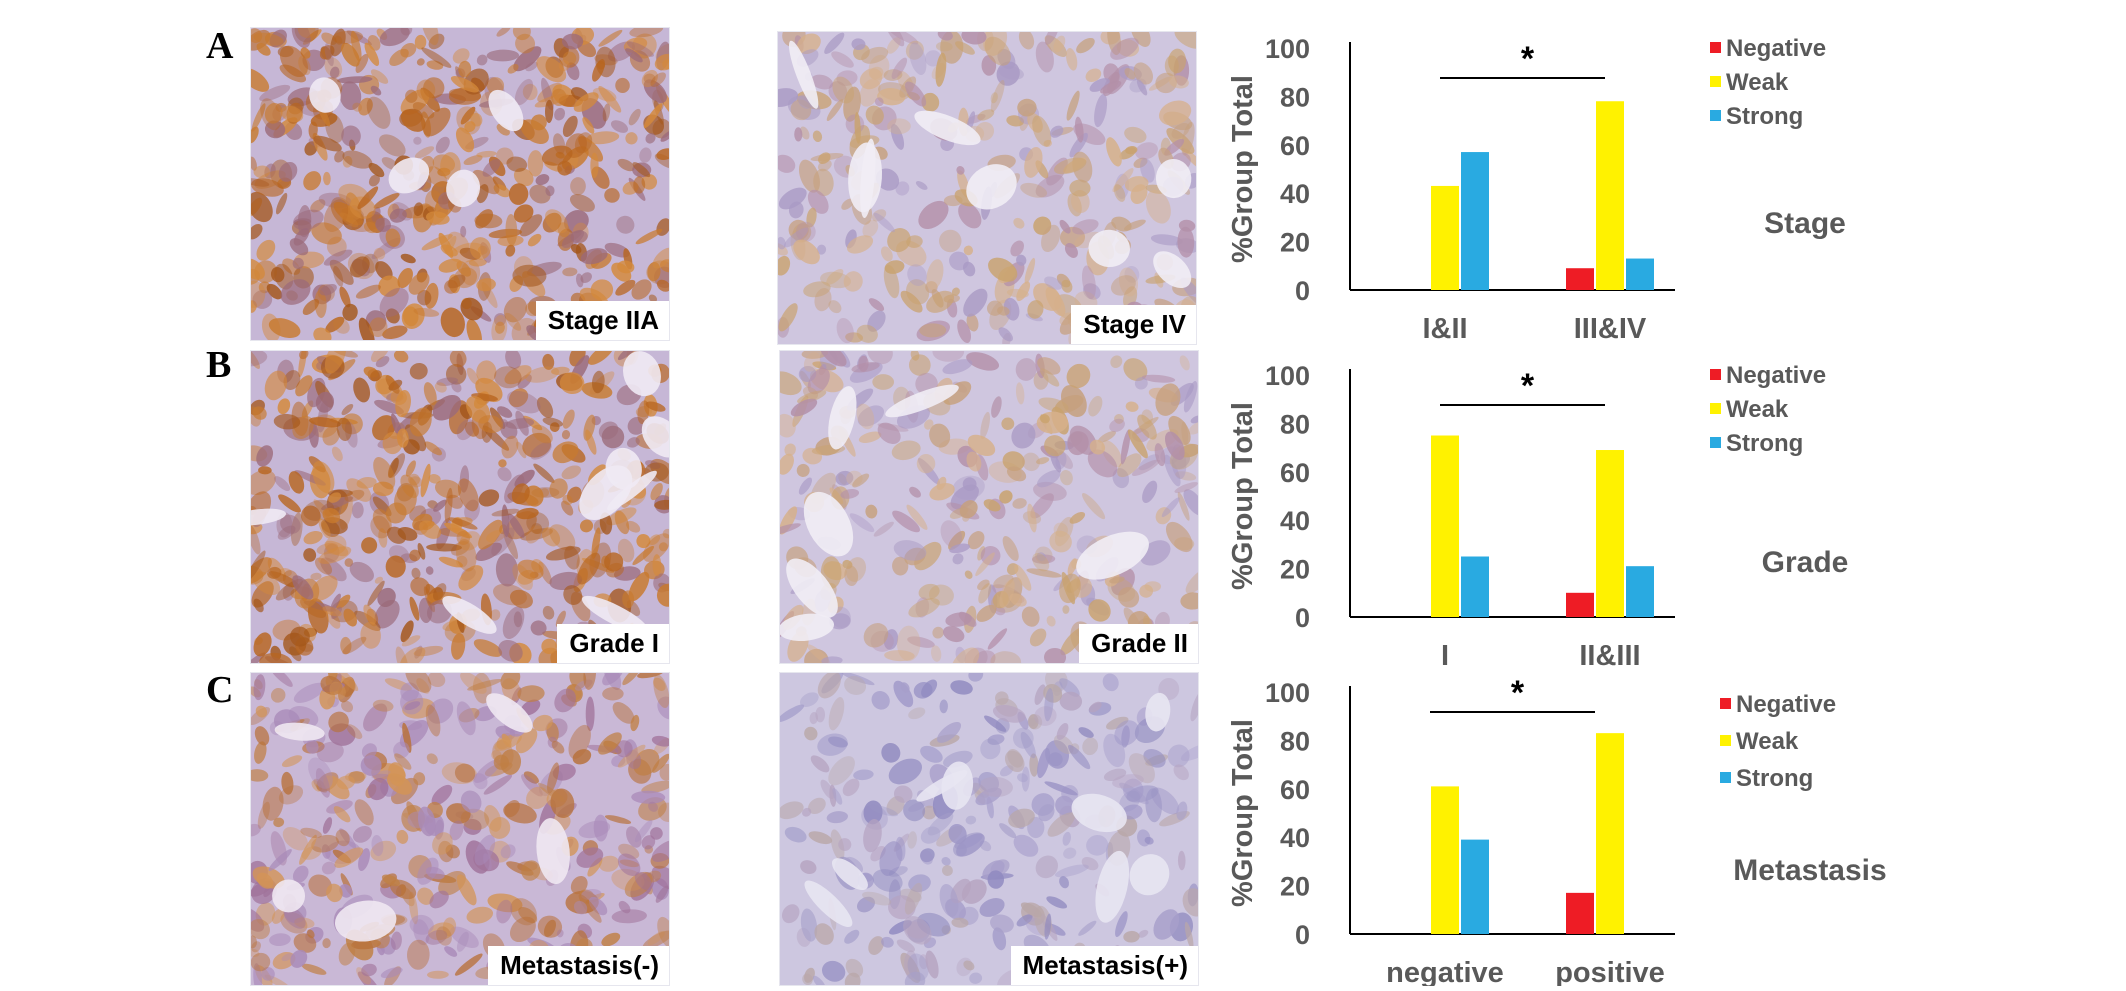  I want to click on micrograph-grade-i: Grade I, so click(460, 507).